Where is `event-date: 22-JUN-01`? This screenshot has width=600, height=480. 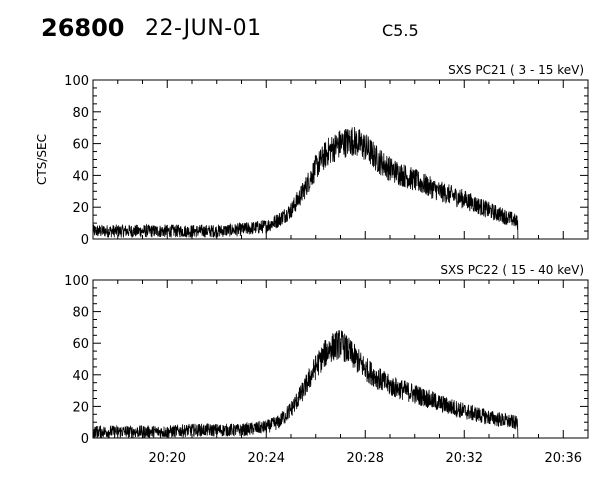
event-date: 22-JUN-01 is located at coordinates (203, 28).